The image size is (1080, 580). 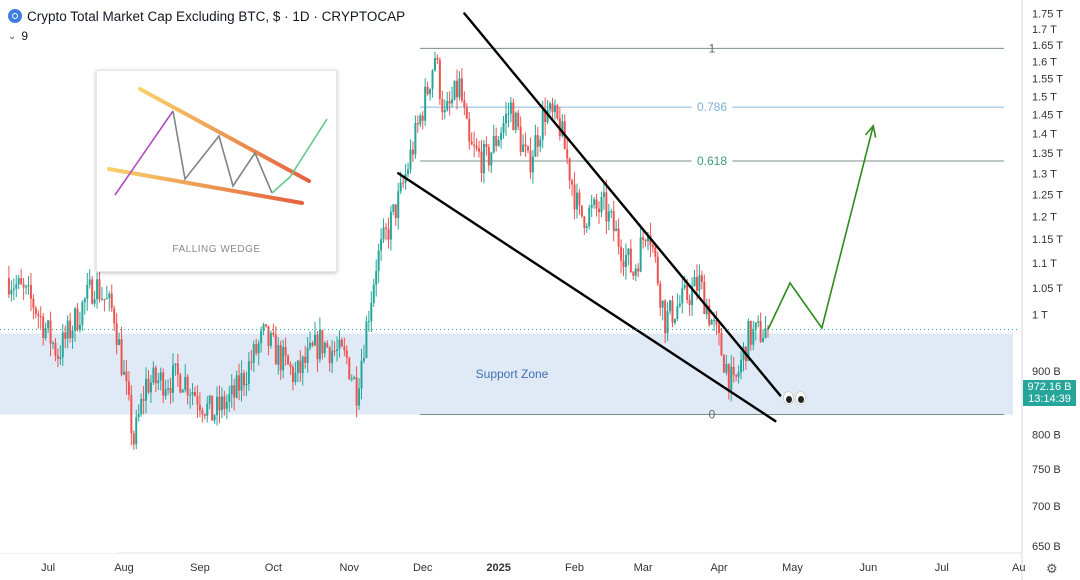 What do you see at coordinates (942, 568) in the screenshot?
I see `time-tick-label: Jul` at bounding box center [942, 568].